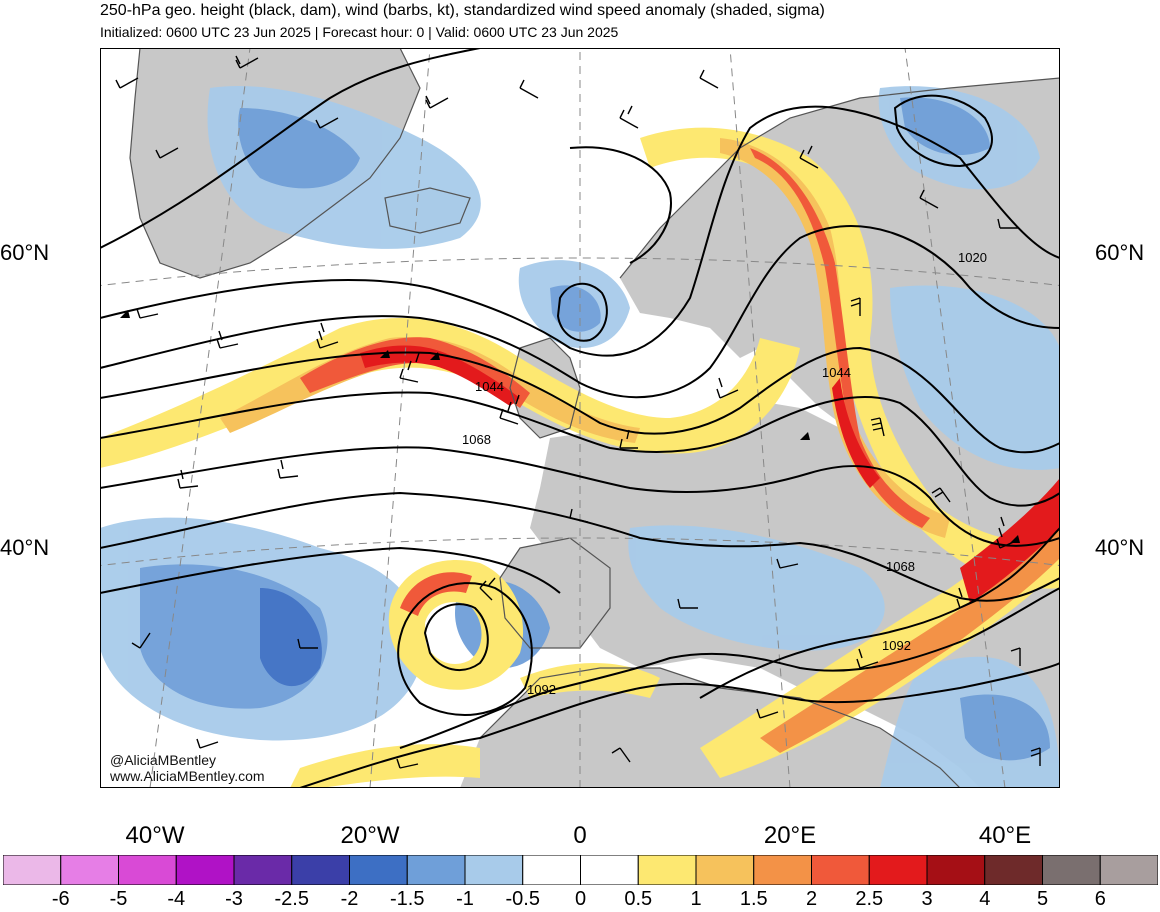  Describe the element at coordinates (234, 899) in the screenshot. I see `colorbar-tick-label: -3` at that location.